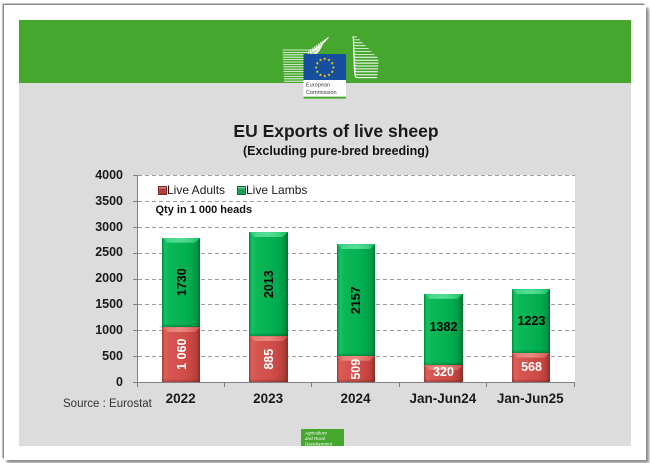  Describe the element at coordinates (319, 443) in the screenshot. I see `svg-text: Development` at that location.